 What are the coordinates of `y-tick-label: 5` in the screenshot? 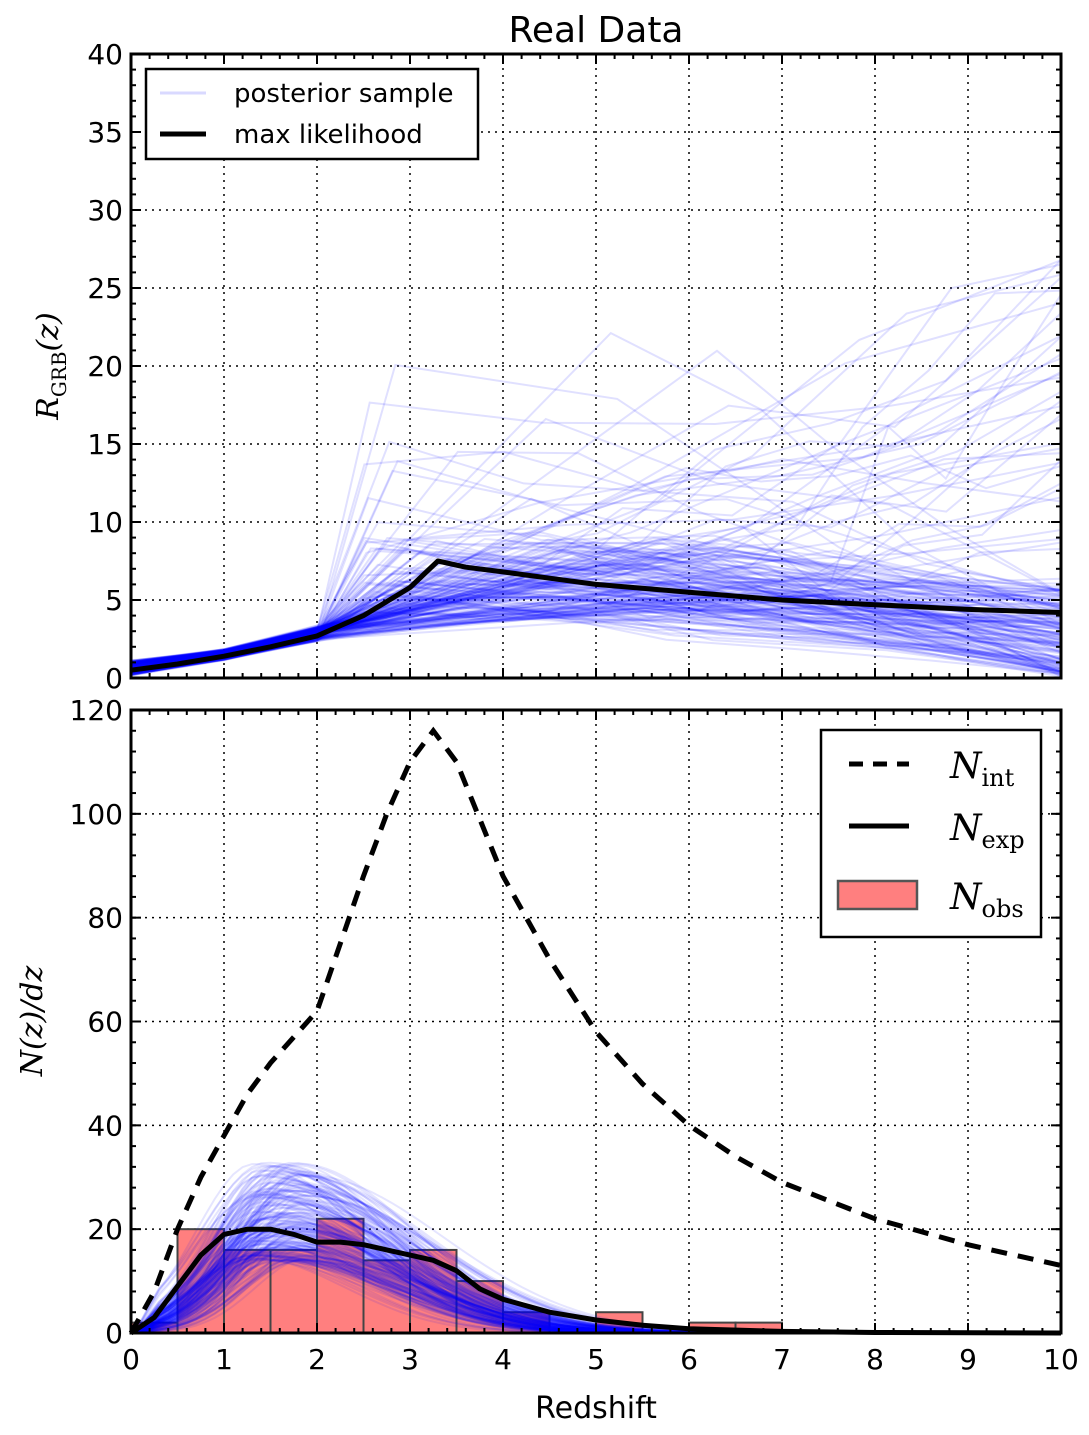 It's located at (114, 600).